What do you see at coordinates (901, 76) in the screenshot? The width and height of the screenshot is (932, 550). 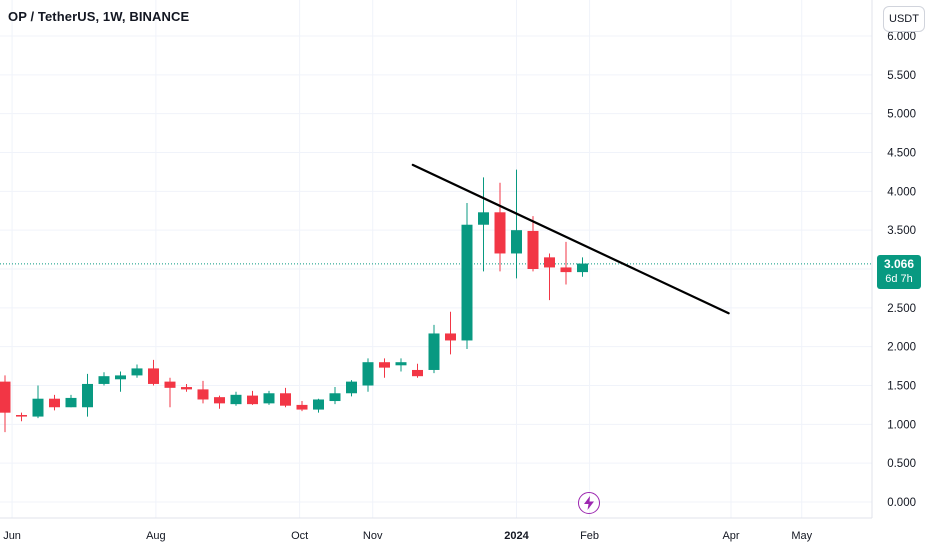 I see `price-tick-label: 5.500` at bounding box center [901, 76].